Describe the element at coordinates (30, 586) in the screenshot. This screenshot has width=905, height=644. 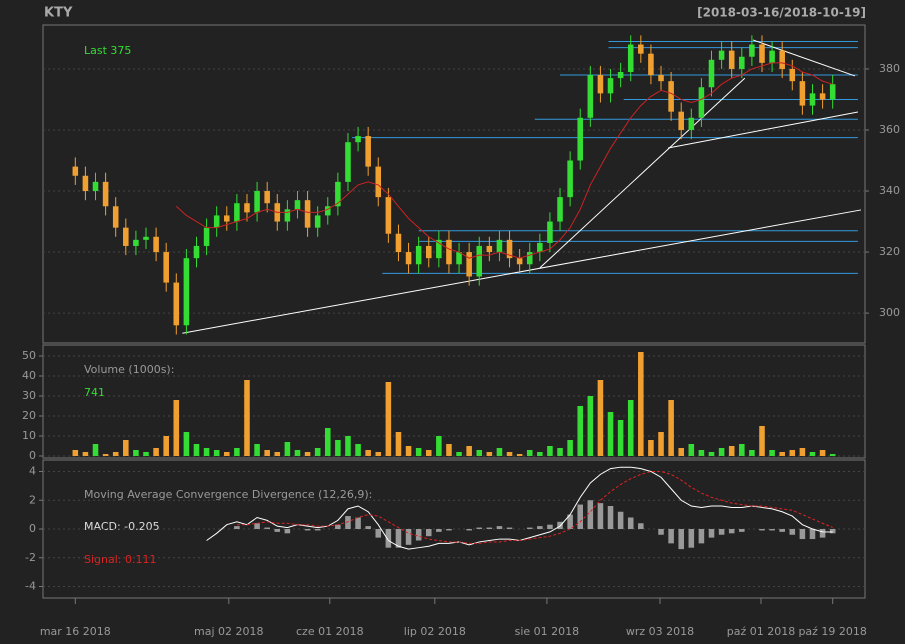
I see `y-tick-label: -4` at that location.